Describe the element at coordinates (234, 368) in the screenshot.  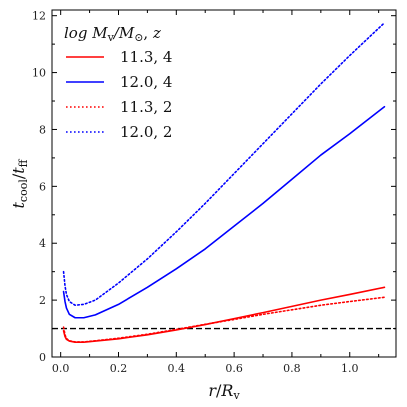
I see `x-tick-label: 0.6` at that location.